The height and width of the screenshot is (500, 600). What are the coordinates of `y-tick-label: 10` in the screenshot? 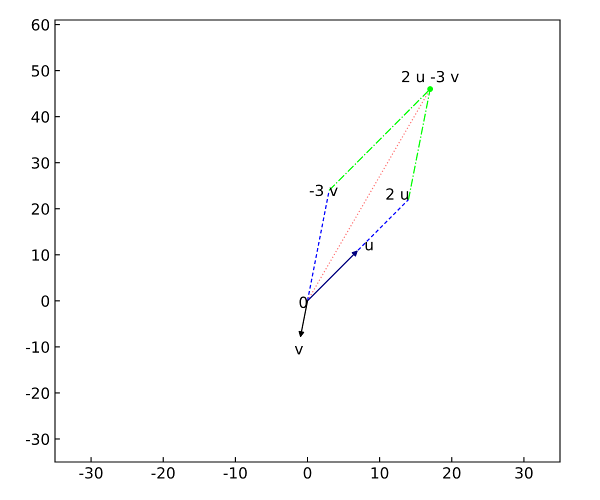 It's located at (41, 255).